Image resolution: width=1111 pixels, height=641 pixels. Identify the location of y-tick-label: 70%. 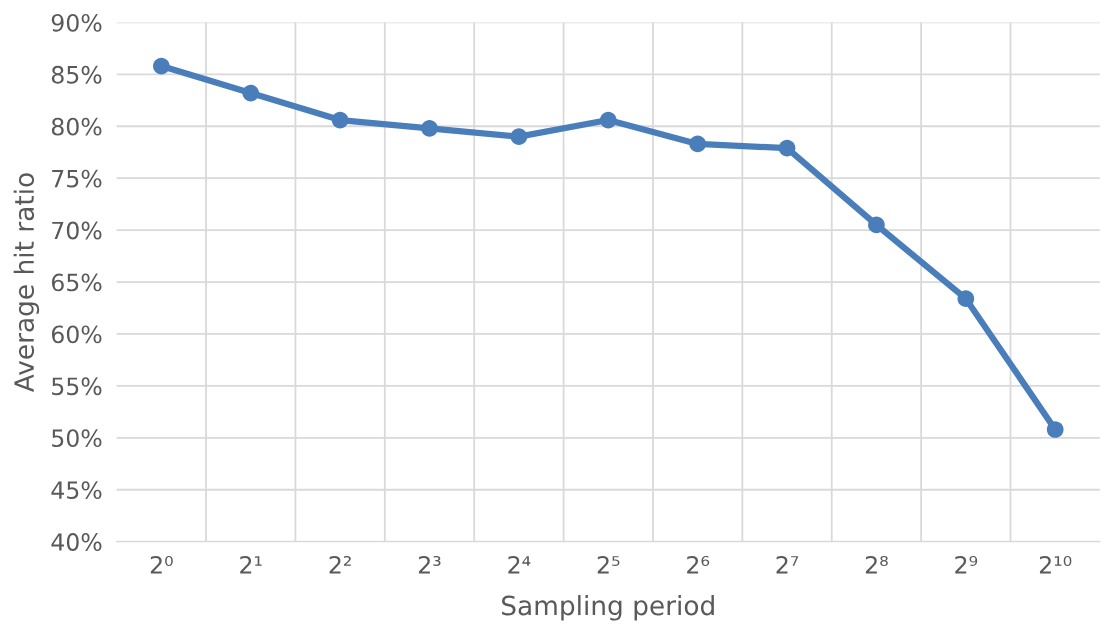
(77, 230).